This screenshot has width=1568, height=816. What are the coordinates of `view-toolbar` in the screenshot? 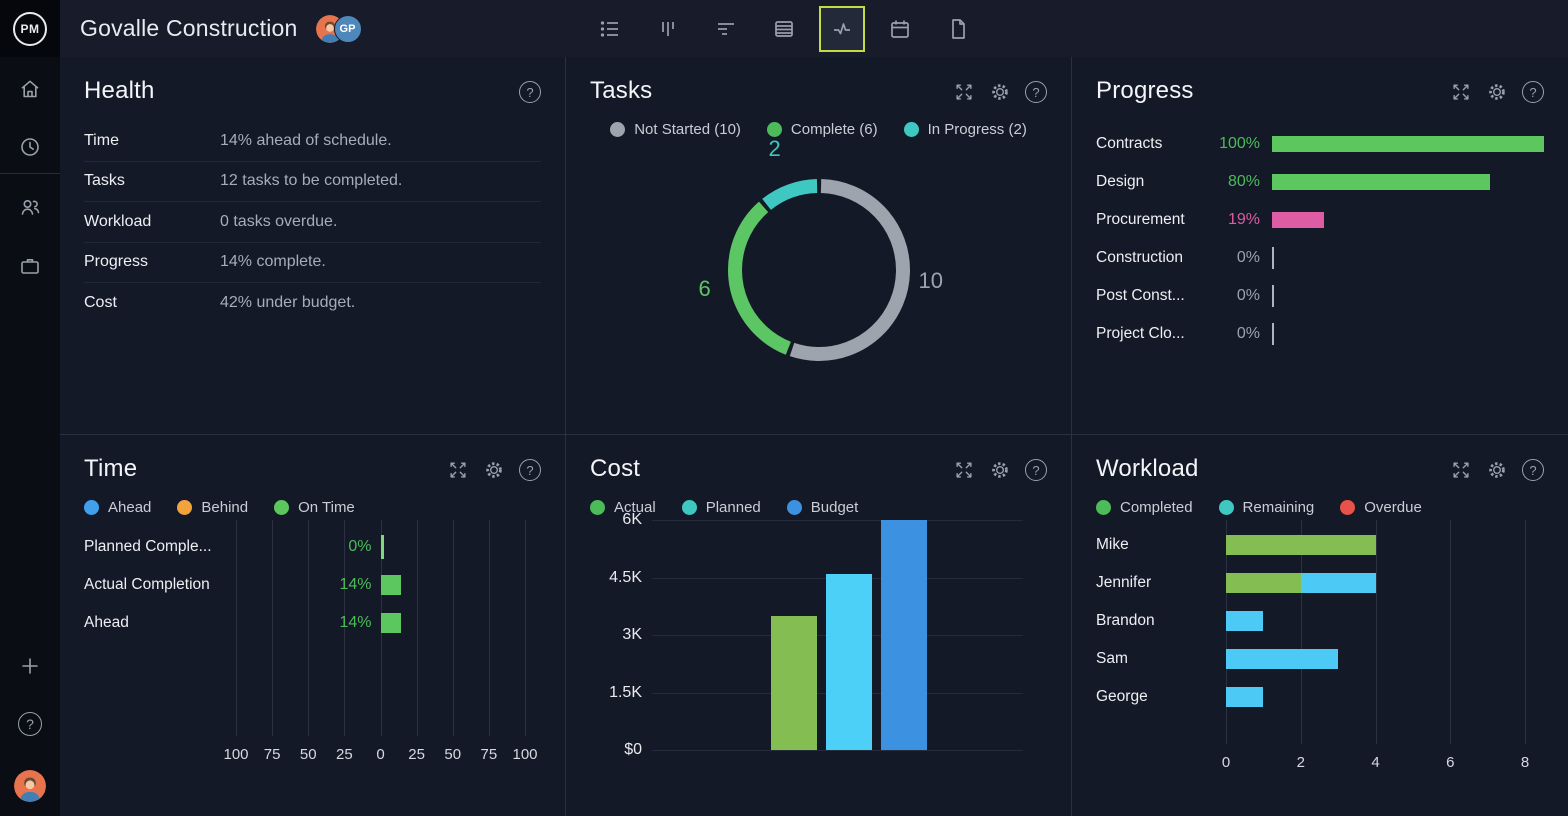 It's located at (784, 28).